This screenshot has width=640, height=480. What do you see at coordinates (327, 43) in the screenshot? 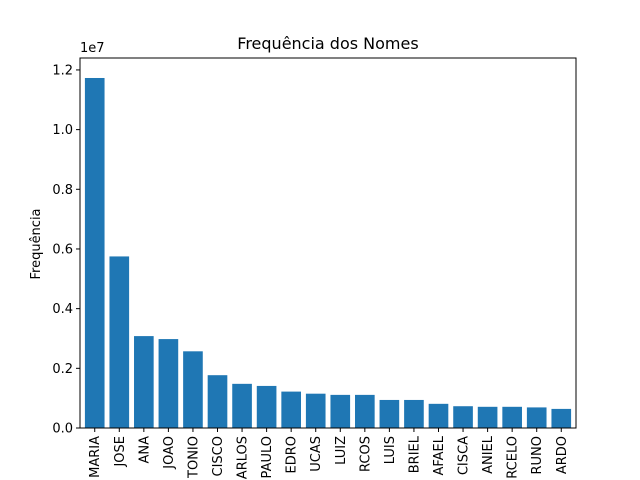
I see `chart-title: Frequência dos Nomes` at bounding box center [327, 43].